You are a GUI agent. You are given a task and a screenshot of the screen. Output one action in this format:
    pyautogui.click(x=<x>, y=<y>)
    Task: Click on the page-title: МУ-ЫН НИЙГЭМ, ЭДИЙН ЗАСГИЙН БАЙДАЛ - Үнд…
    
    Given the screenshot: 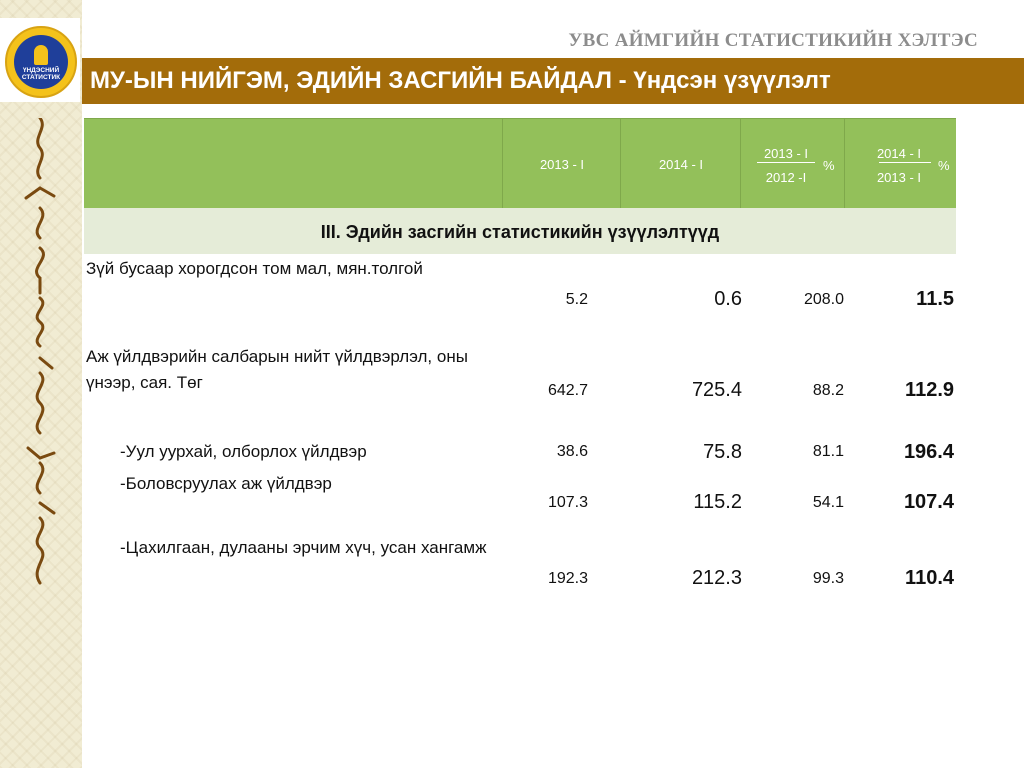 What is the action you would take?
    pyautogui.click(x=460, y=80)
    